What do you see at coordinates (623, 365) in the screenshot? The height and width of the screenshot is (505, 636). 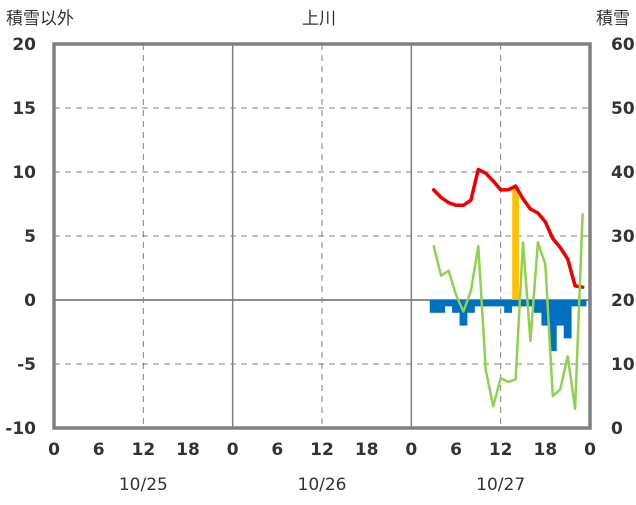 I see `right-tick-label: 10` at bounding box center [623, 365].